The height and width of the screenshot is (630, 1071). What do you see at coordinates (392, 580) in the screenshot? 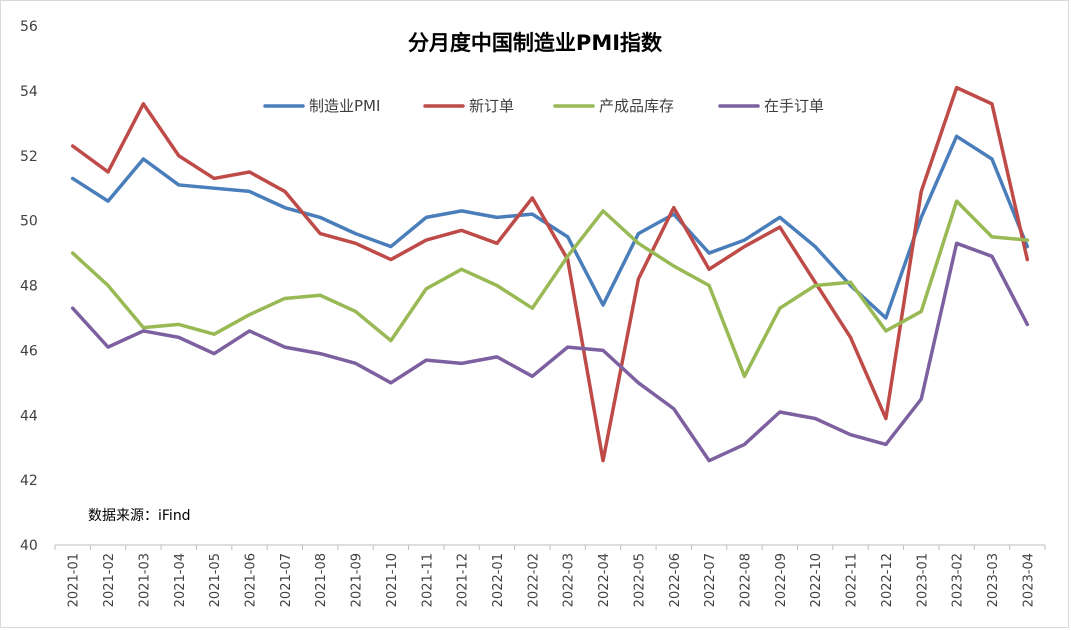
I see `x-tick-label: 2021-10` at bounding box center [392, 580].